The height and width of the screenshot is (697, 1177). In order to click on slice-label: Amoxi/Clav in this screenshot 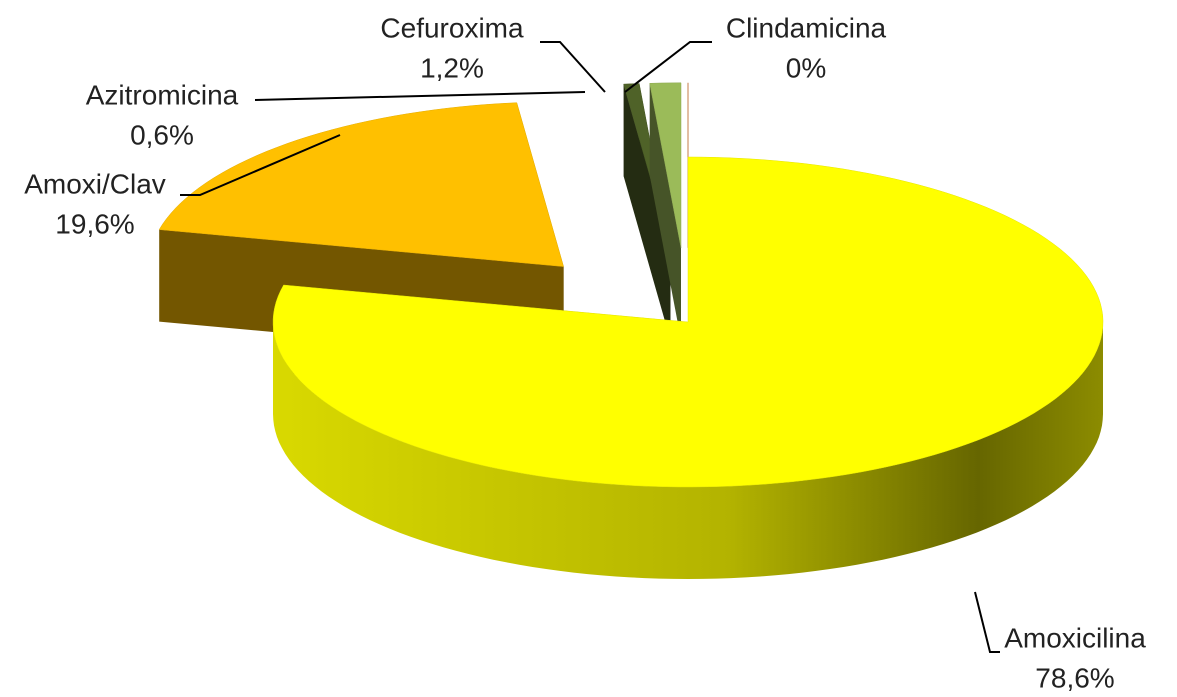, I will do `click(95, 183)`.